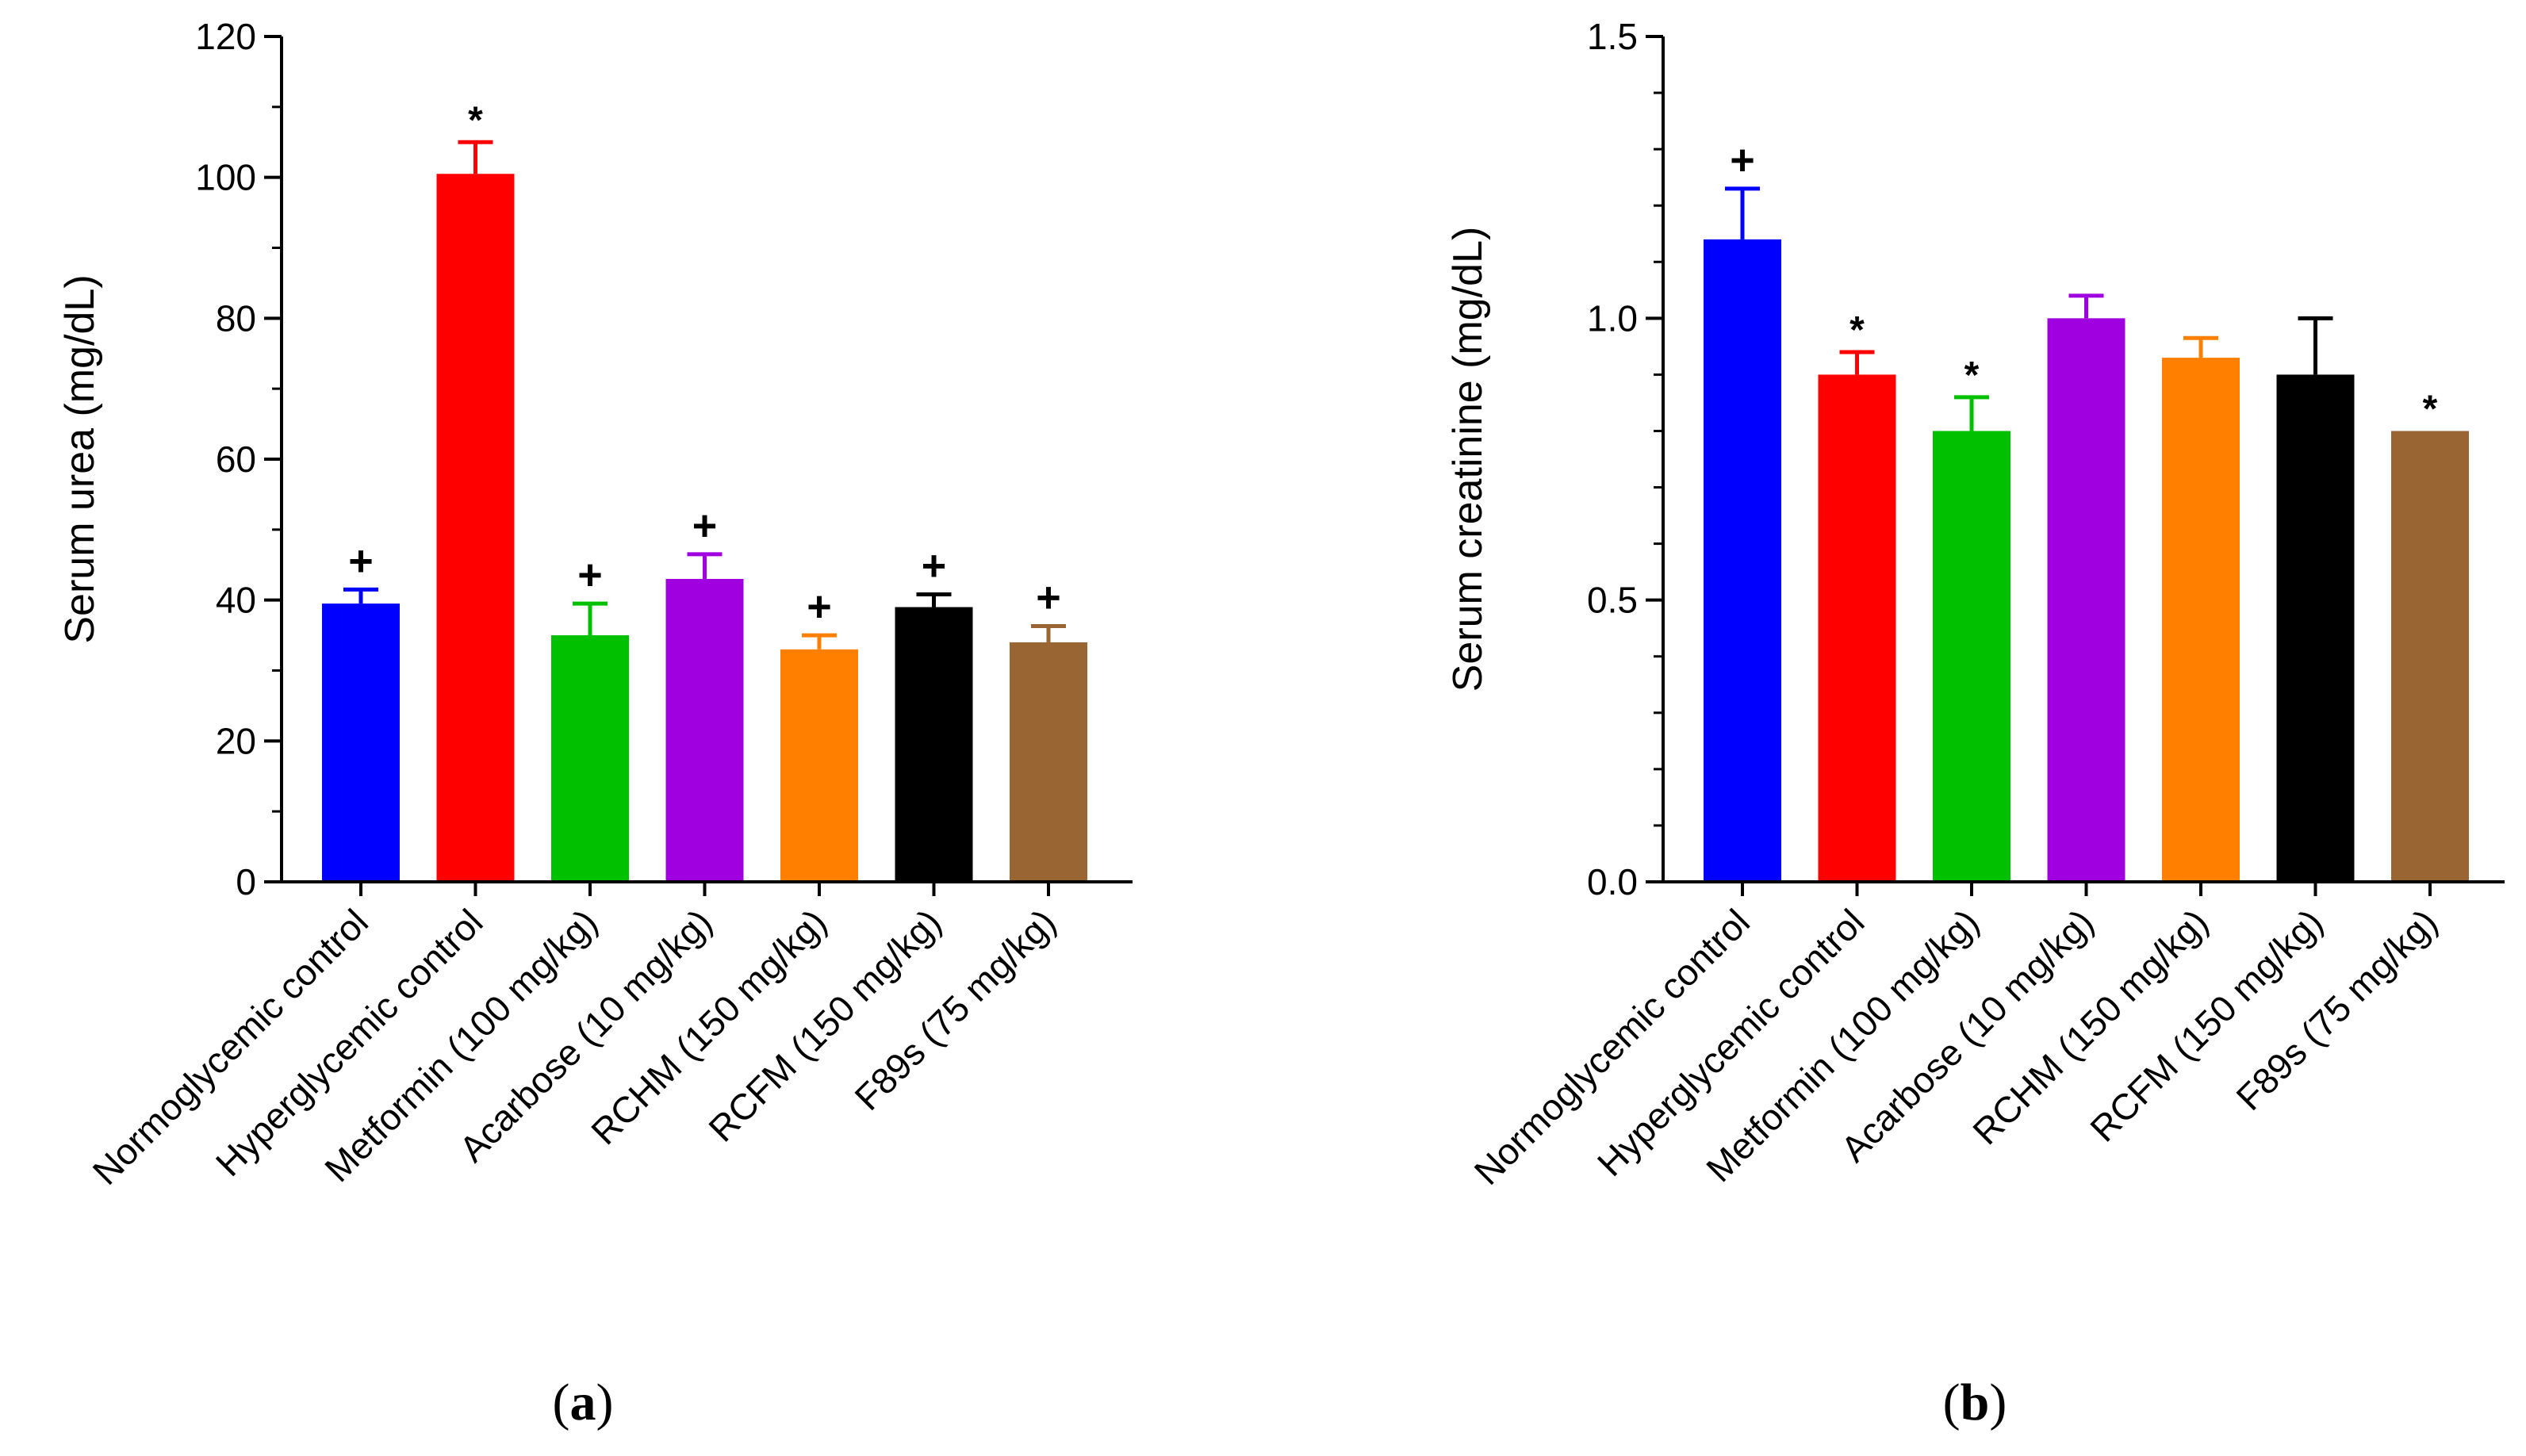 The height and width of the screenshot is (1456, 2526). What do you see at coordinates (1612, 881) in the screenshot?
I see `y-tick-label: 0.0` at bounding box center [1612, 881].